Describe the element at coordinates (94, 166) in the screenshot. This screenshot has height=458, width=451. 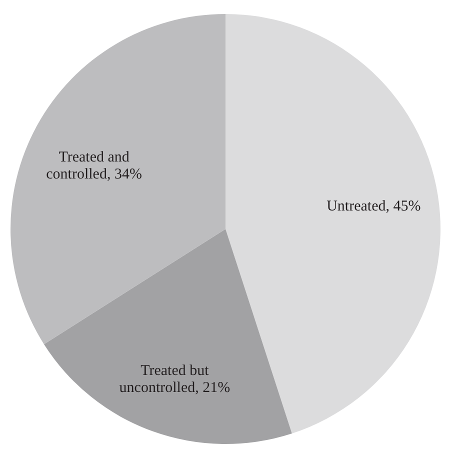
I see `slice-label: Treated and controlled, 34%` at that location.